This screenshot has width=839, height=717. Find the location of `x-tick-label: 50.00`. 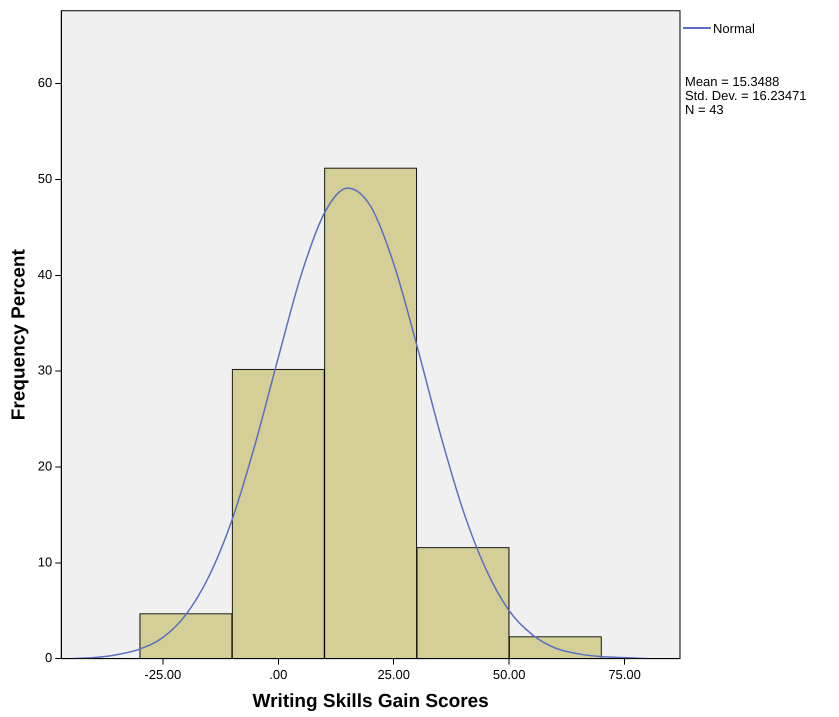

x-tick-label: 50.00 is located at coordinates (509, 674).